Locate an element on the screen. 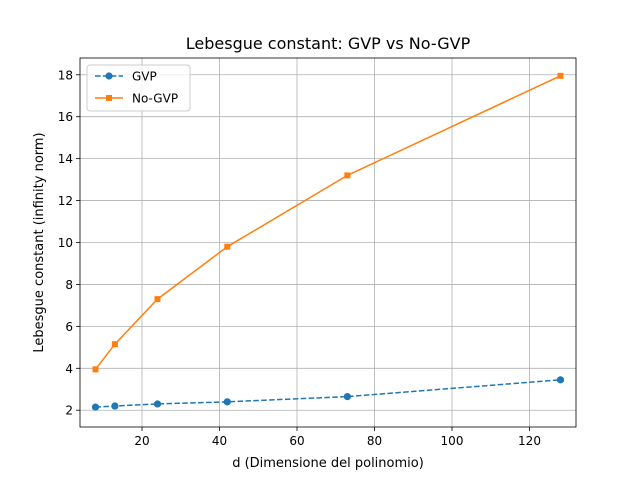 This screenshot has width=640, height=480. legend-label-gvp: GVP is located at coordinates (144, 77).